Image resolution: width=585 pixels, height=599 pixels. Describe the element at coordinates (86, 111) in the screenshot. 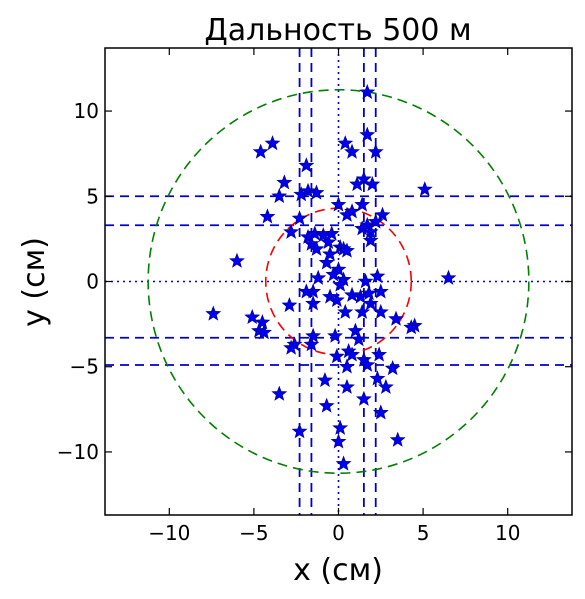

I see `y-tick-label: 10` at that location.